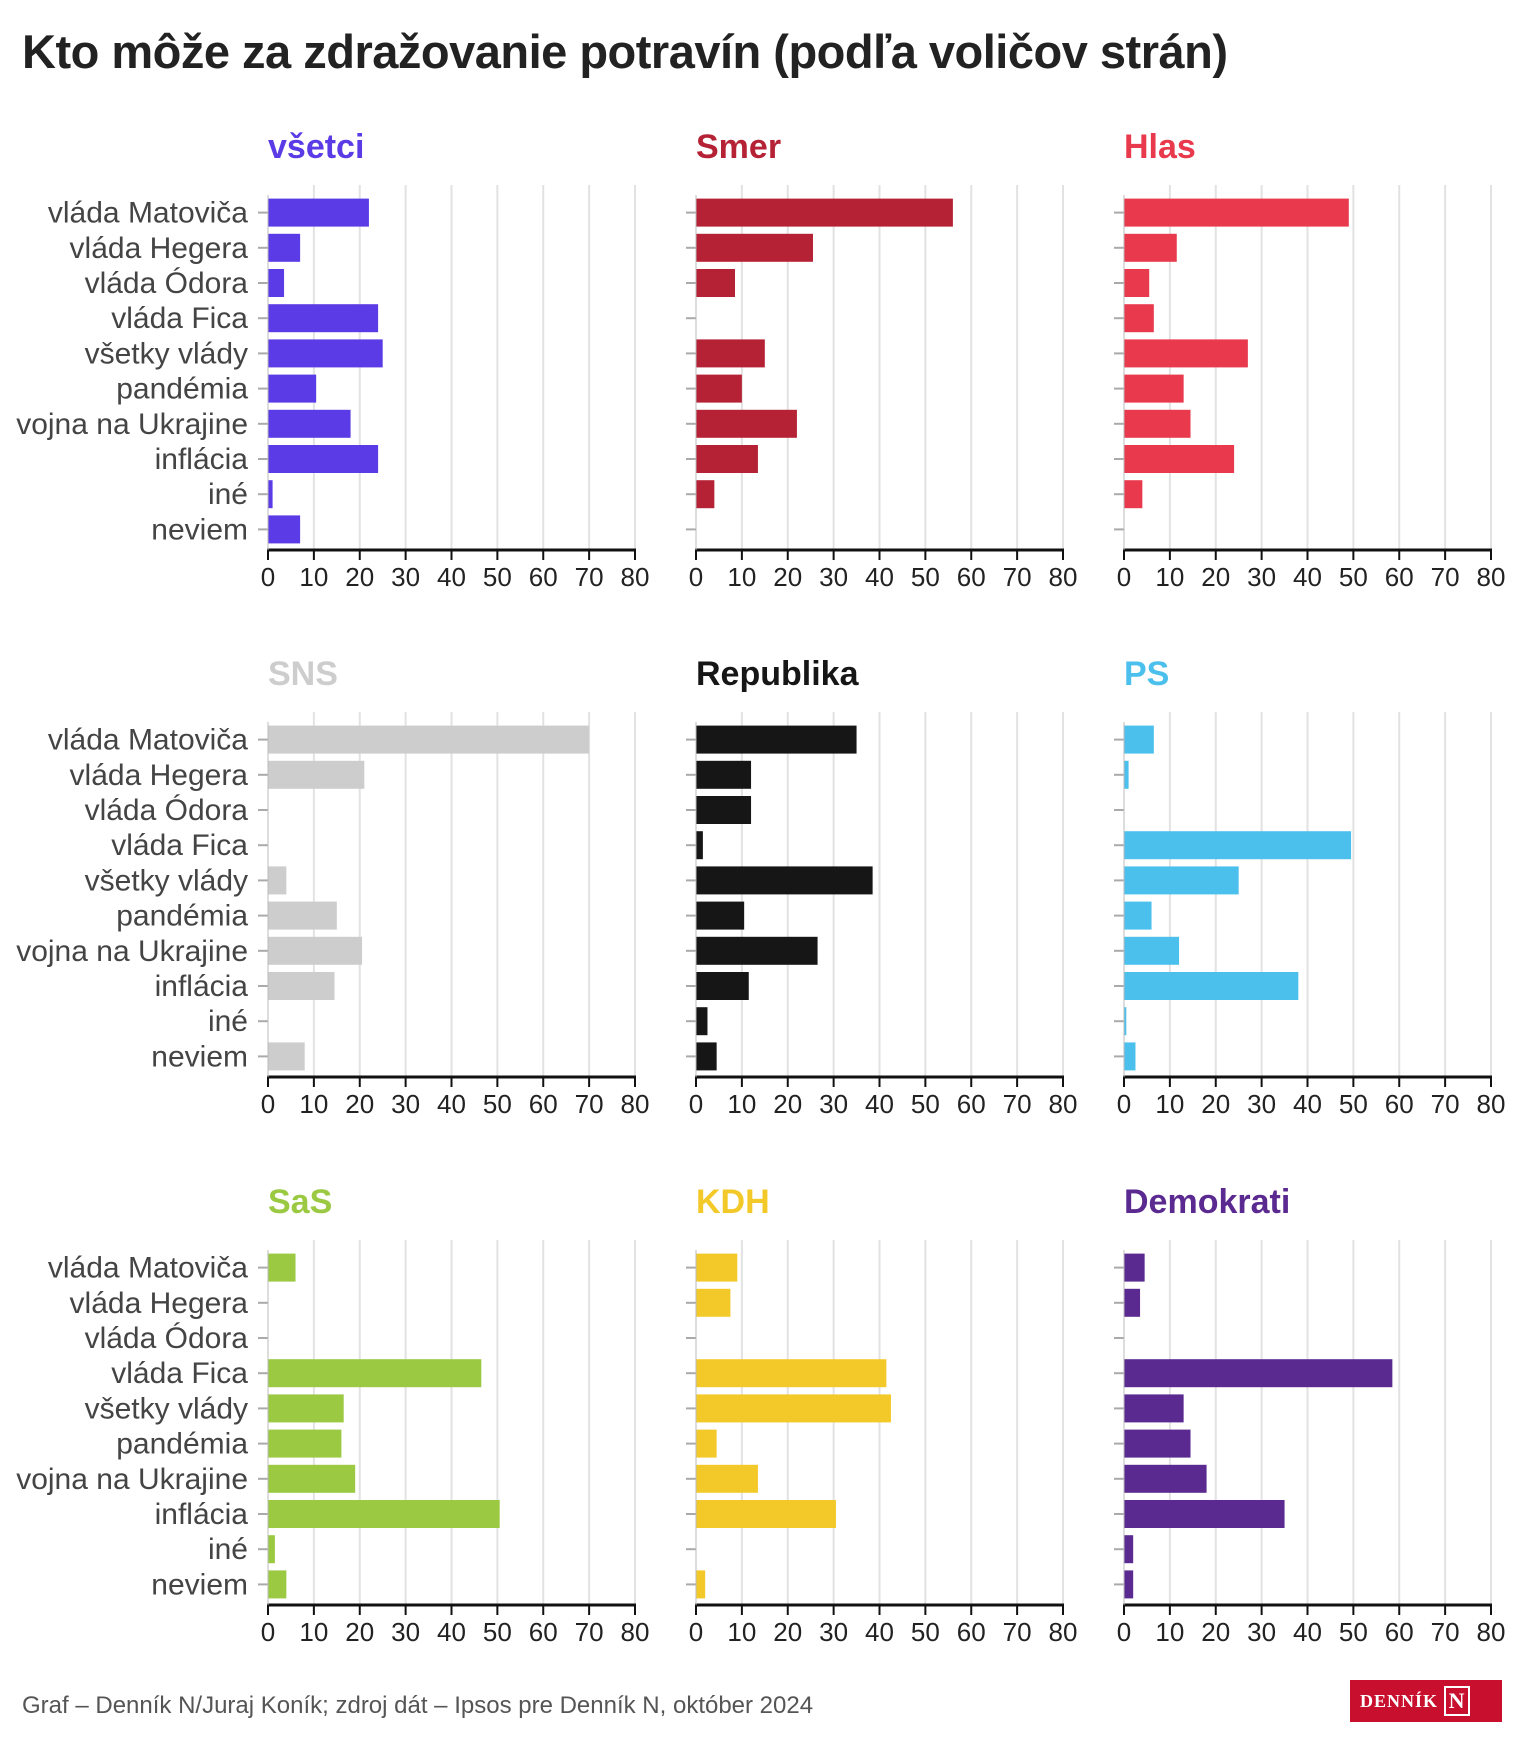 The height and width of the screenshot is (1748, 1524). Describe the element at coordinates (881, 360) in the screenshot. I see `panel-smer: Smer 0 10 20 30 40 50 60 70 80` at that location.